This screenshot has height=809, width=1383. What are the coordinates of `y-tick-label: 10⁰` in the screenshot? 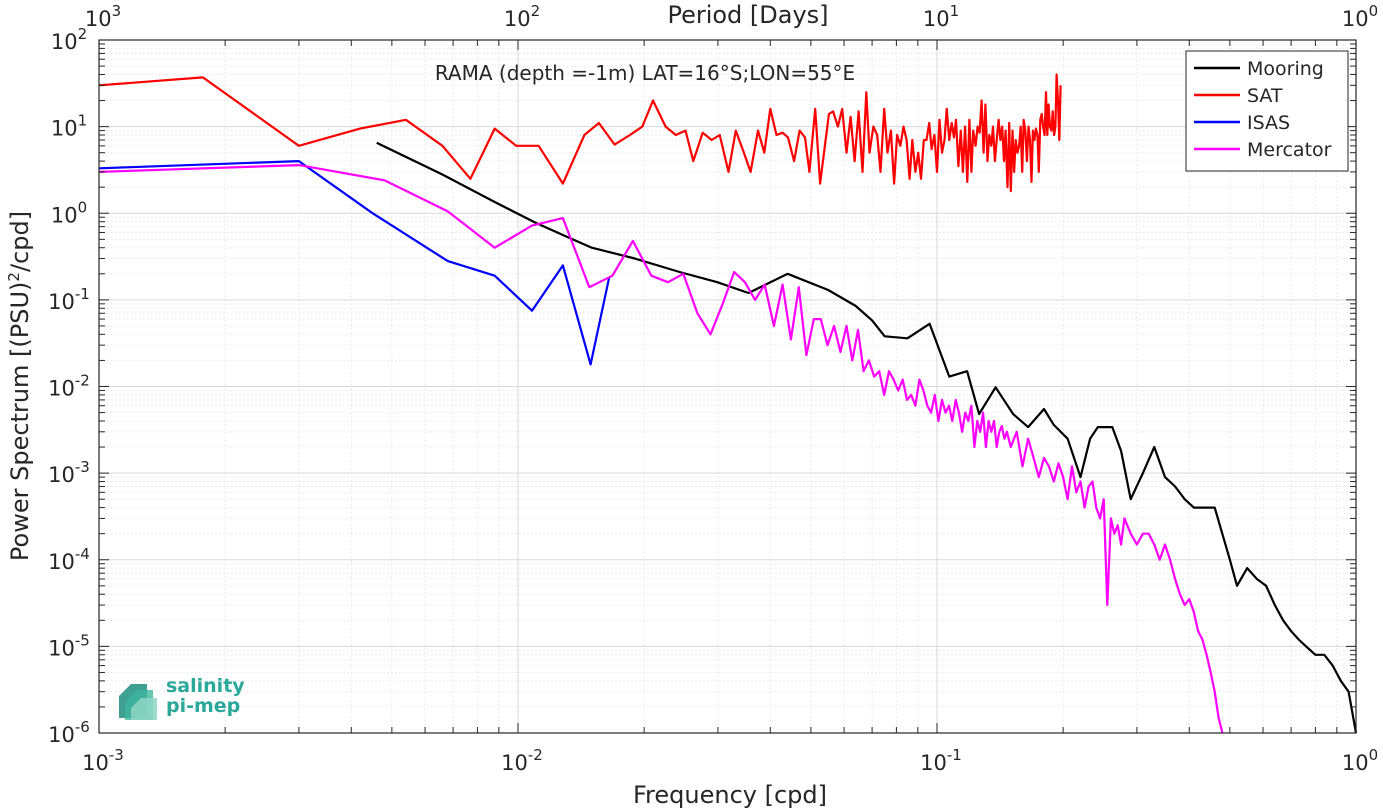 It's located at (69, 212).